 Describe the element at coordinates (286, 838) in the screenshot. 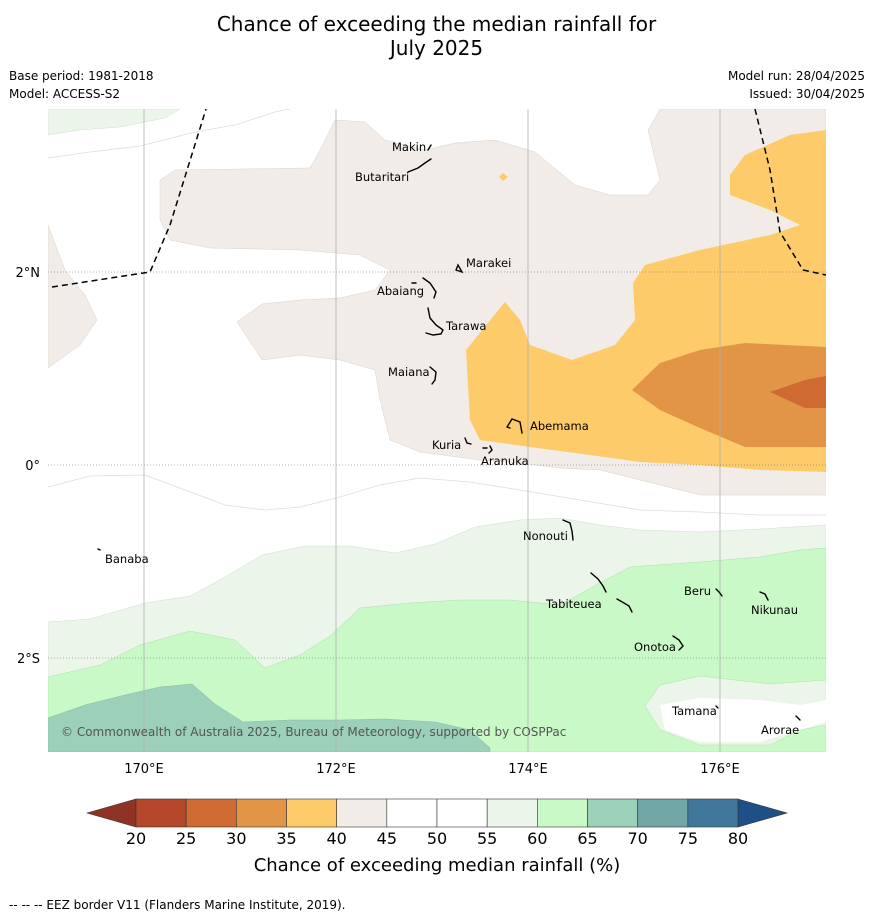

I see `colorbar-tick-label: 35` at that location.